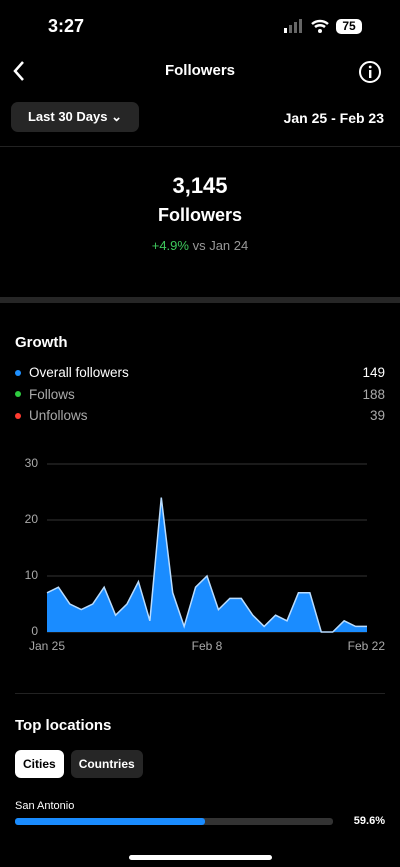 The image size is (400, 867). What do you see at coordinates (373, 394) in the screenshot?
I see `legend-value: 188` at bounding box center [373, 394].